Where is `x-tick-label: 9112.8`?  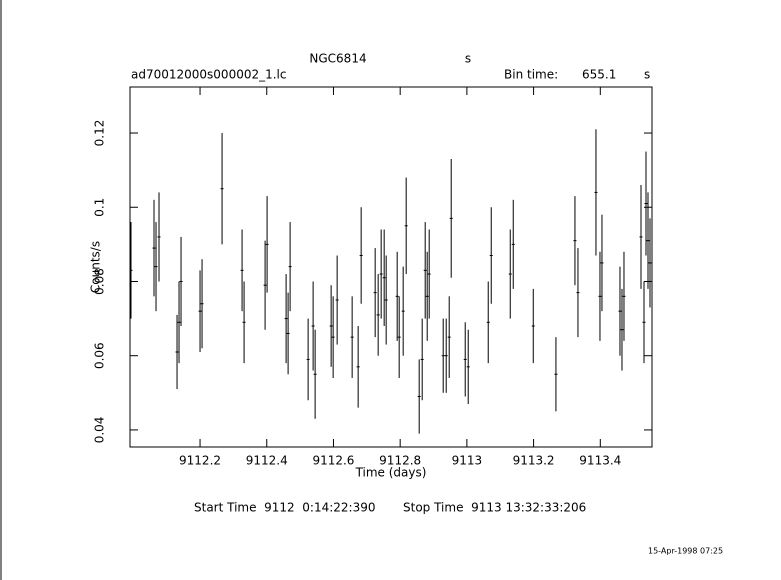
x-tick-label: 9112.8 is located at coordinates (400, 461).